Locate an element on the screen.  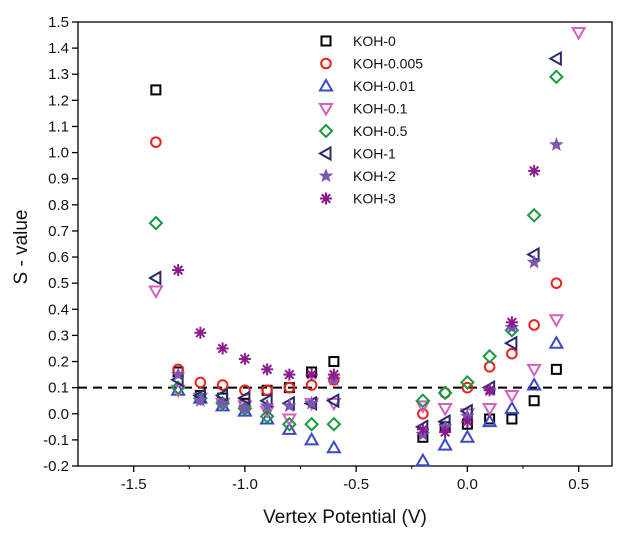
legend-label: KOH-1 is located at coordinates (374, 154).